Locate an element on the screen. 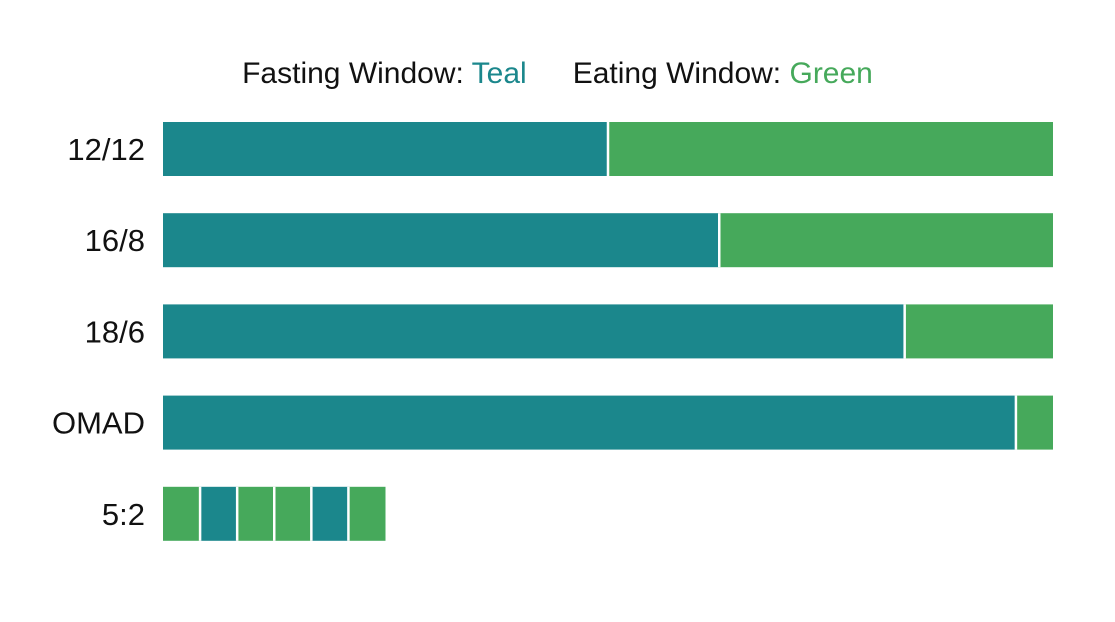 This screenshot has height=622, width=1115. legend-eating-color-word: Green is located at coordinates (831, 73).